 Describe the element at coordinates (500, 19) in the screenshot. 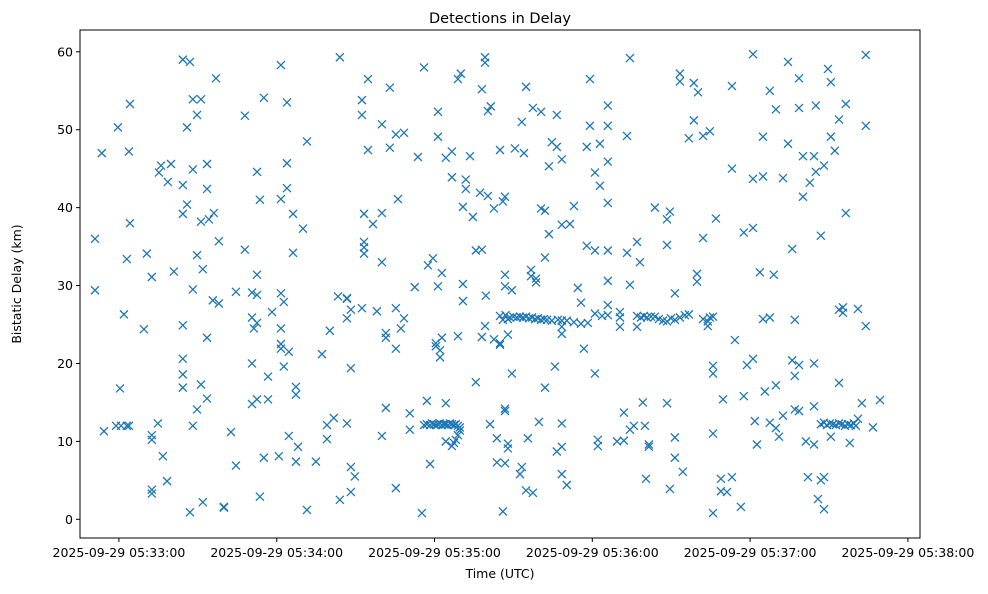

I see `chart-title: Detections in Delay` at that location.